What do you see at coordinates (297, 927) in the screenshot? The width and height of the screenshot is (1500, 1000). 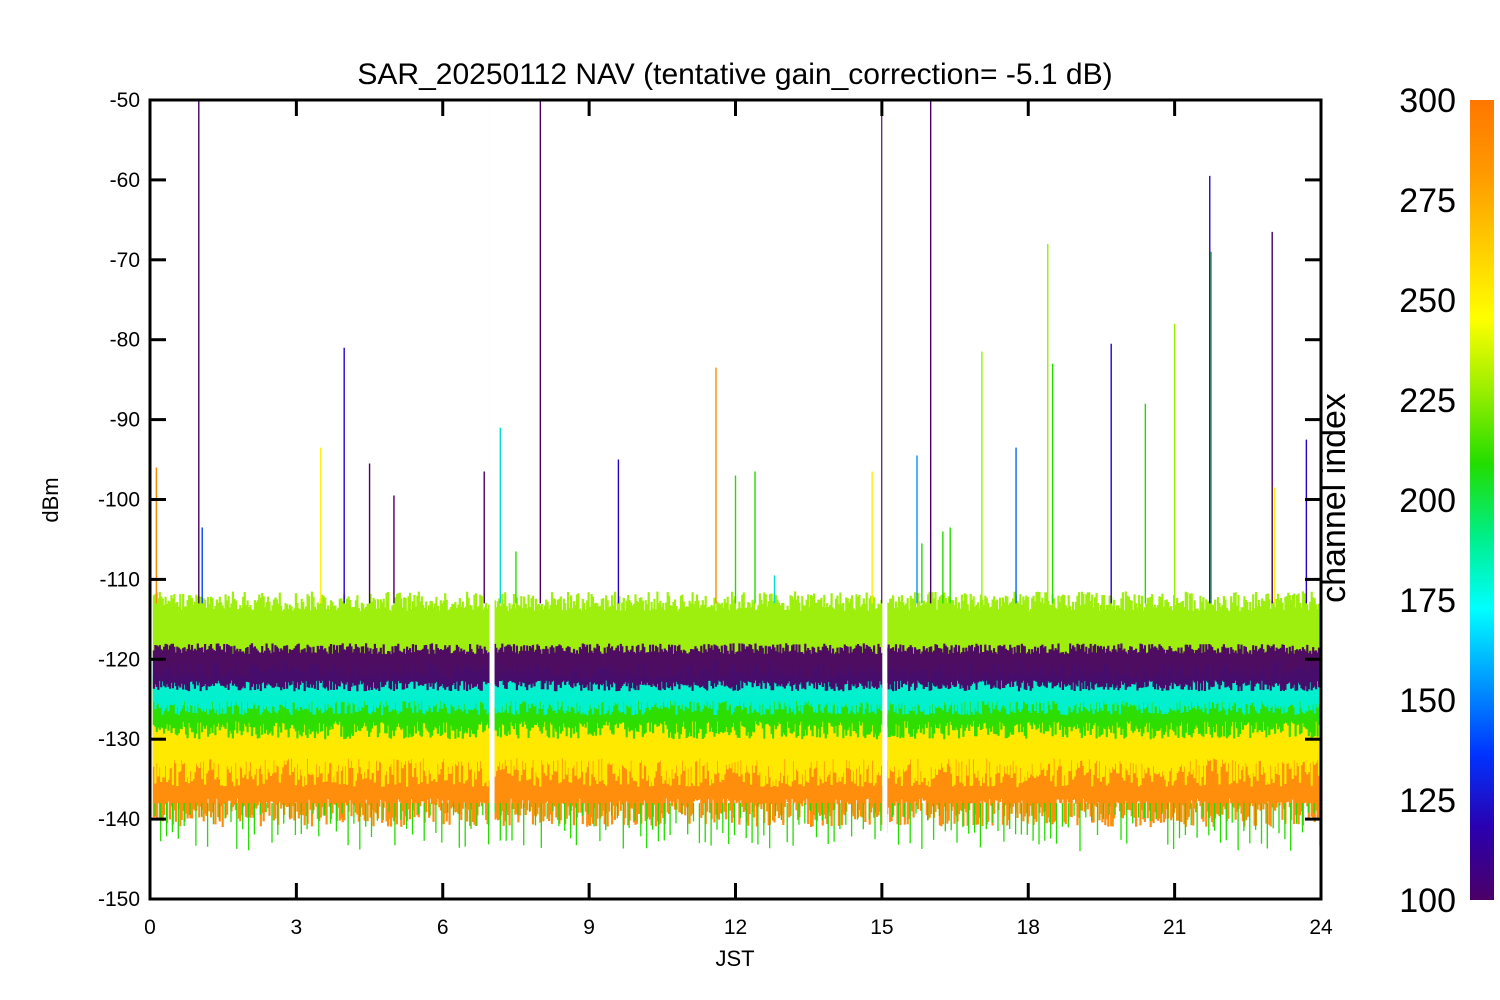 I see `x-tick-label: 3` at bounding box center [297, 927].